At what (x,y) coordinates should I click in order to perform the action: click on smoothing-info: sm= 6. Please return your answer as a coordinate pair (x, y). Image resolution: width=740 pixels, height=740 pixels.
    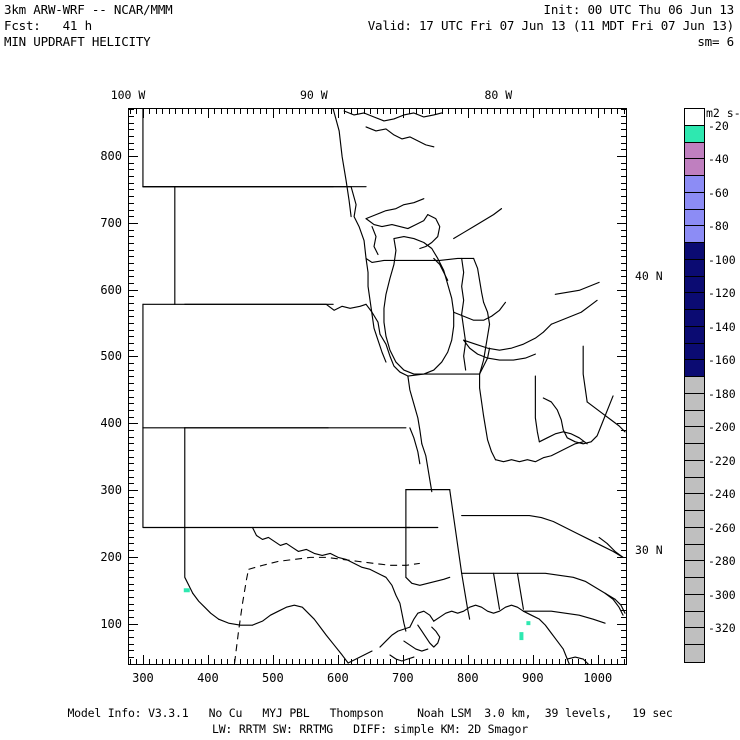
    Looking at the image, I should click on (715, 41).